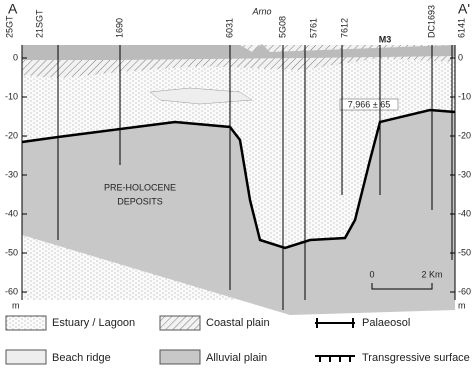  I want to click on legend-label: Palaeosol, so click(386, 323).